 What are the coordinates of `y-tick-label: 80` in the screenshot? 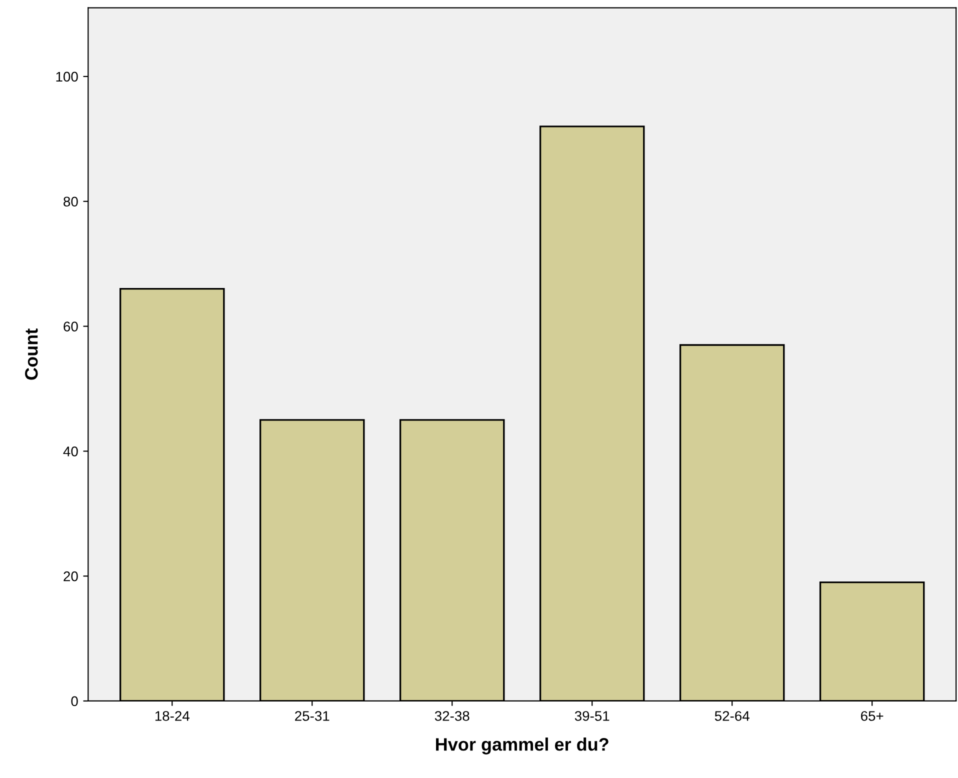 It's located at (71, 201).